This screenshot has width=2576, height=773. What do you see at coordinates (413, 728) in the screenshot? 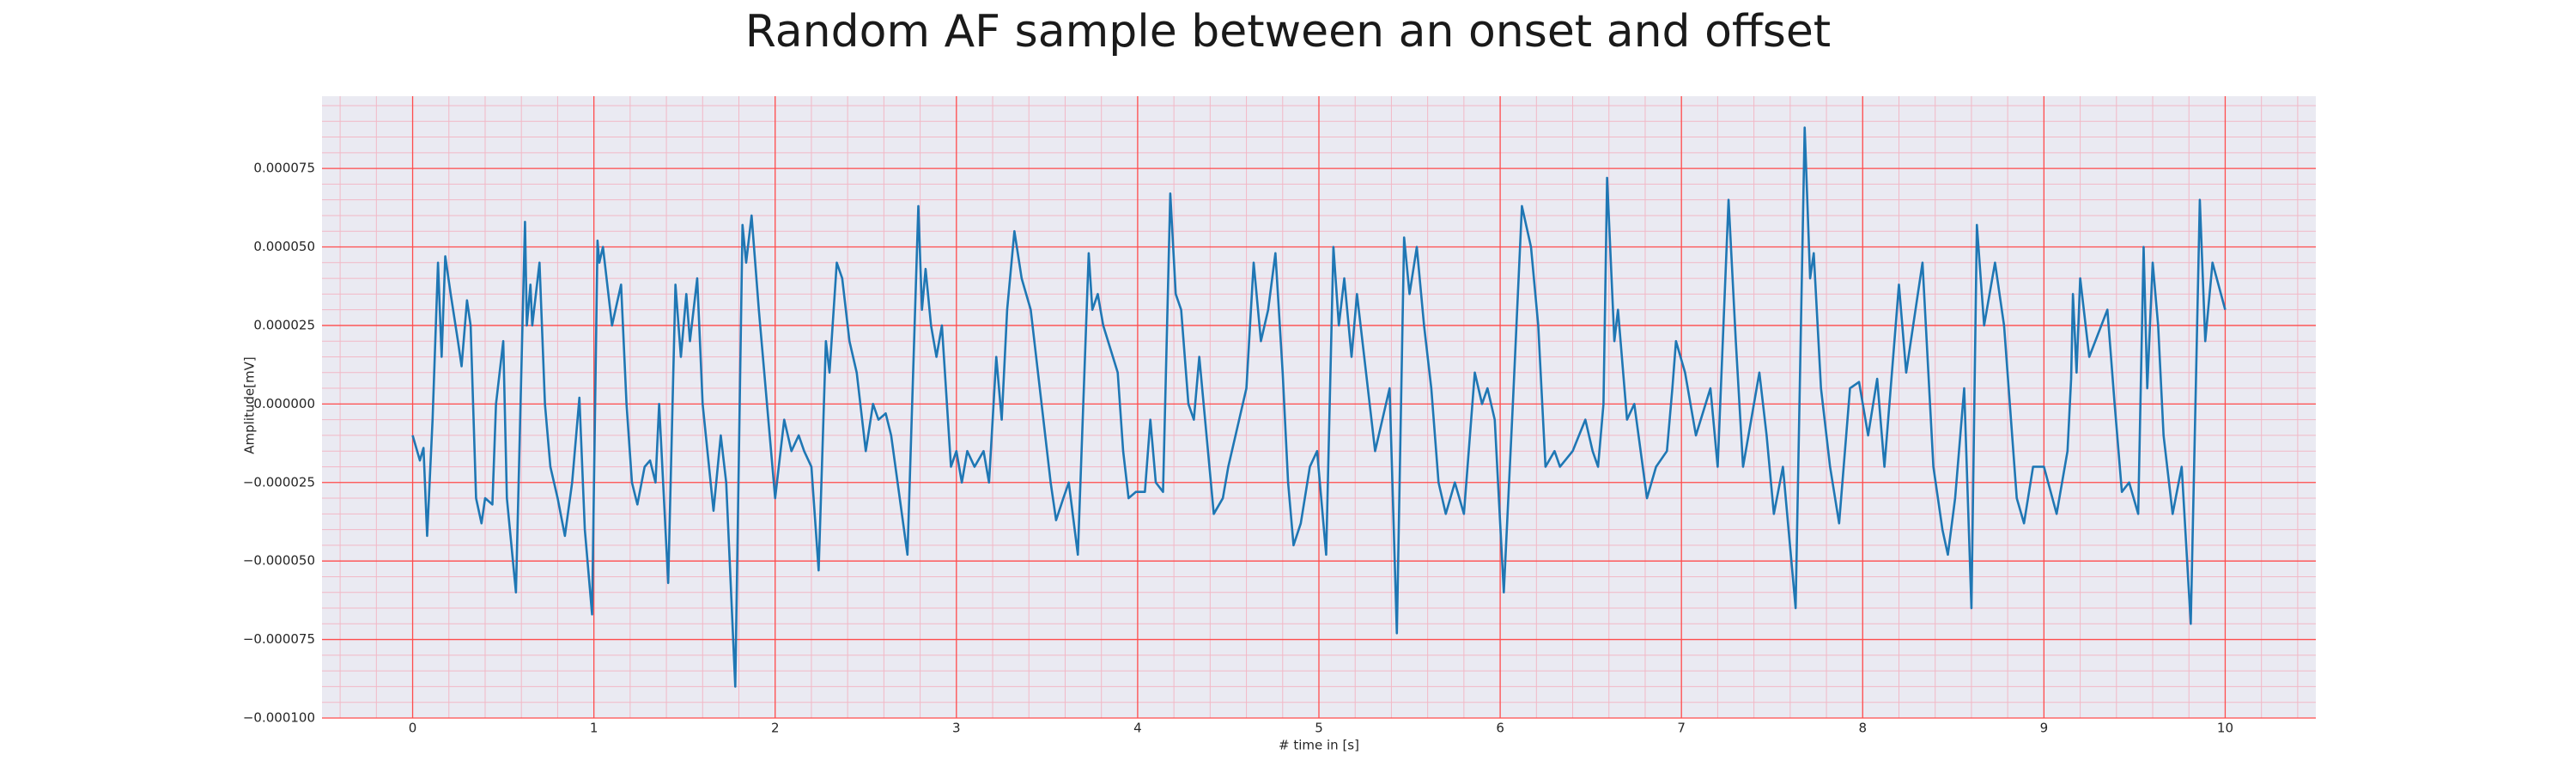
I see `x-tick-label: 0` at bounding box center [413, 728].